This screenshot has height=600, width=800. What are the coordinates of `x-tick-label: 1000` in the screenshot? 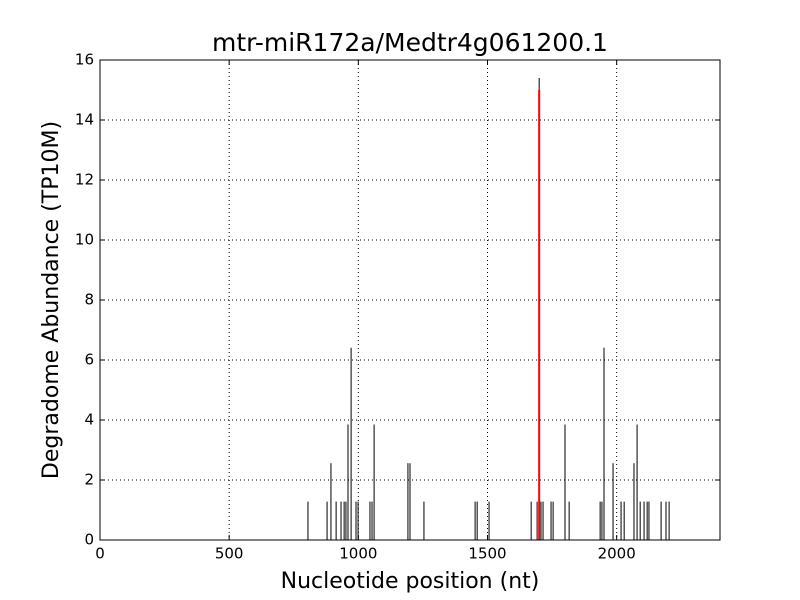 It's located at (358, 554).